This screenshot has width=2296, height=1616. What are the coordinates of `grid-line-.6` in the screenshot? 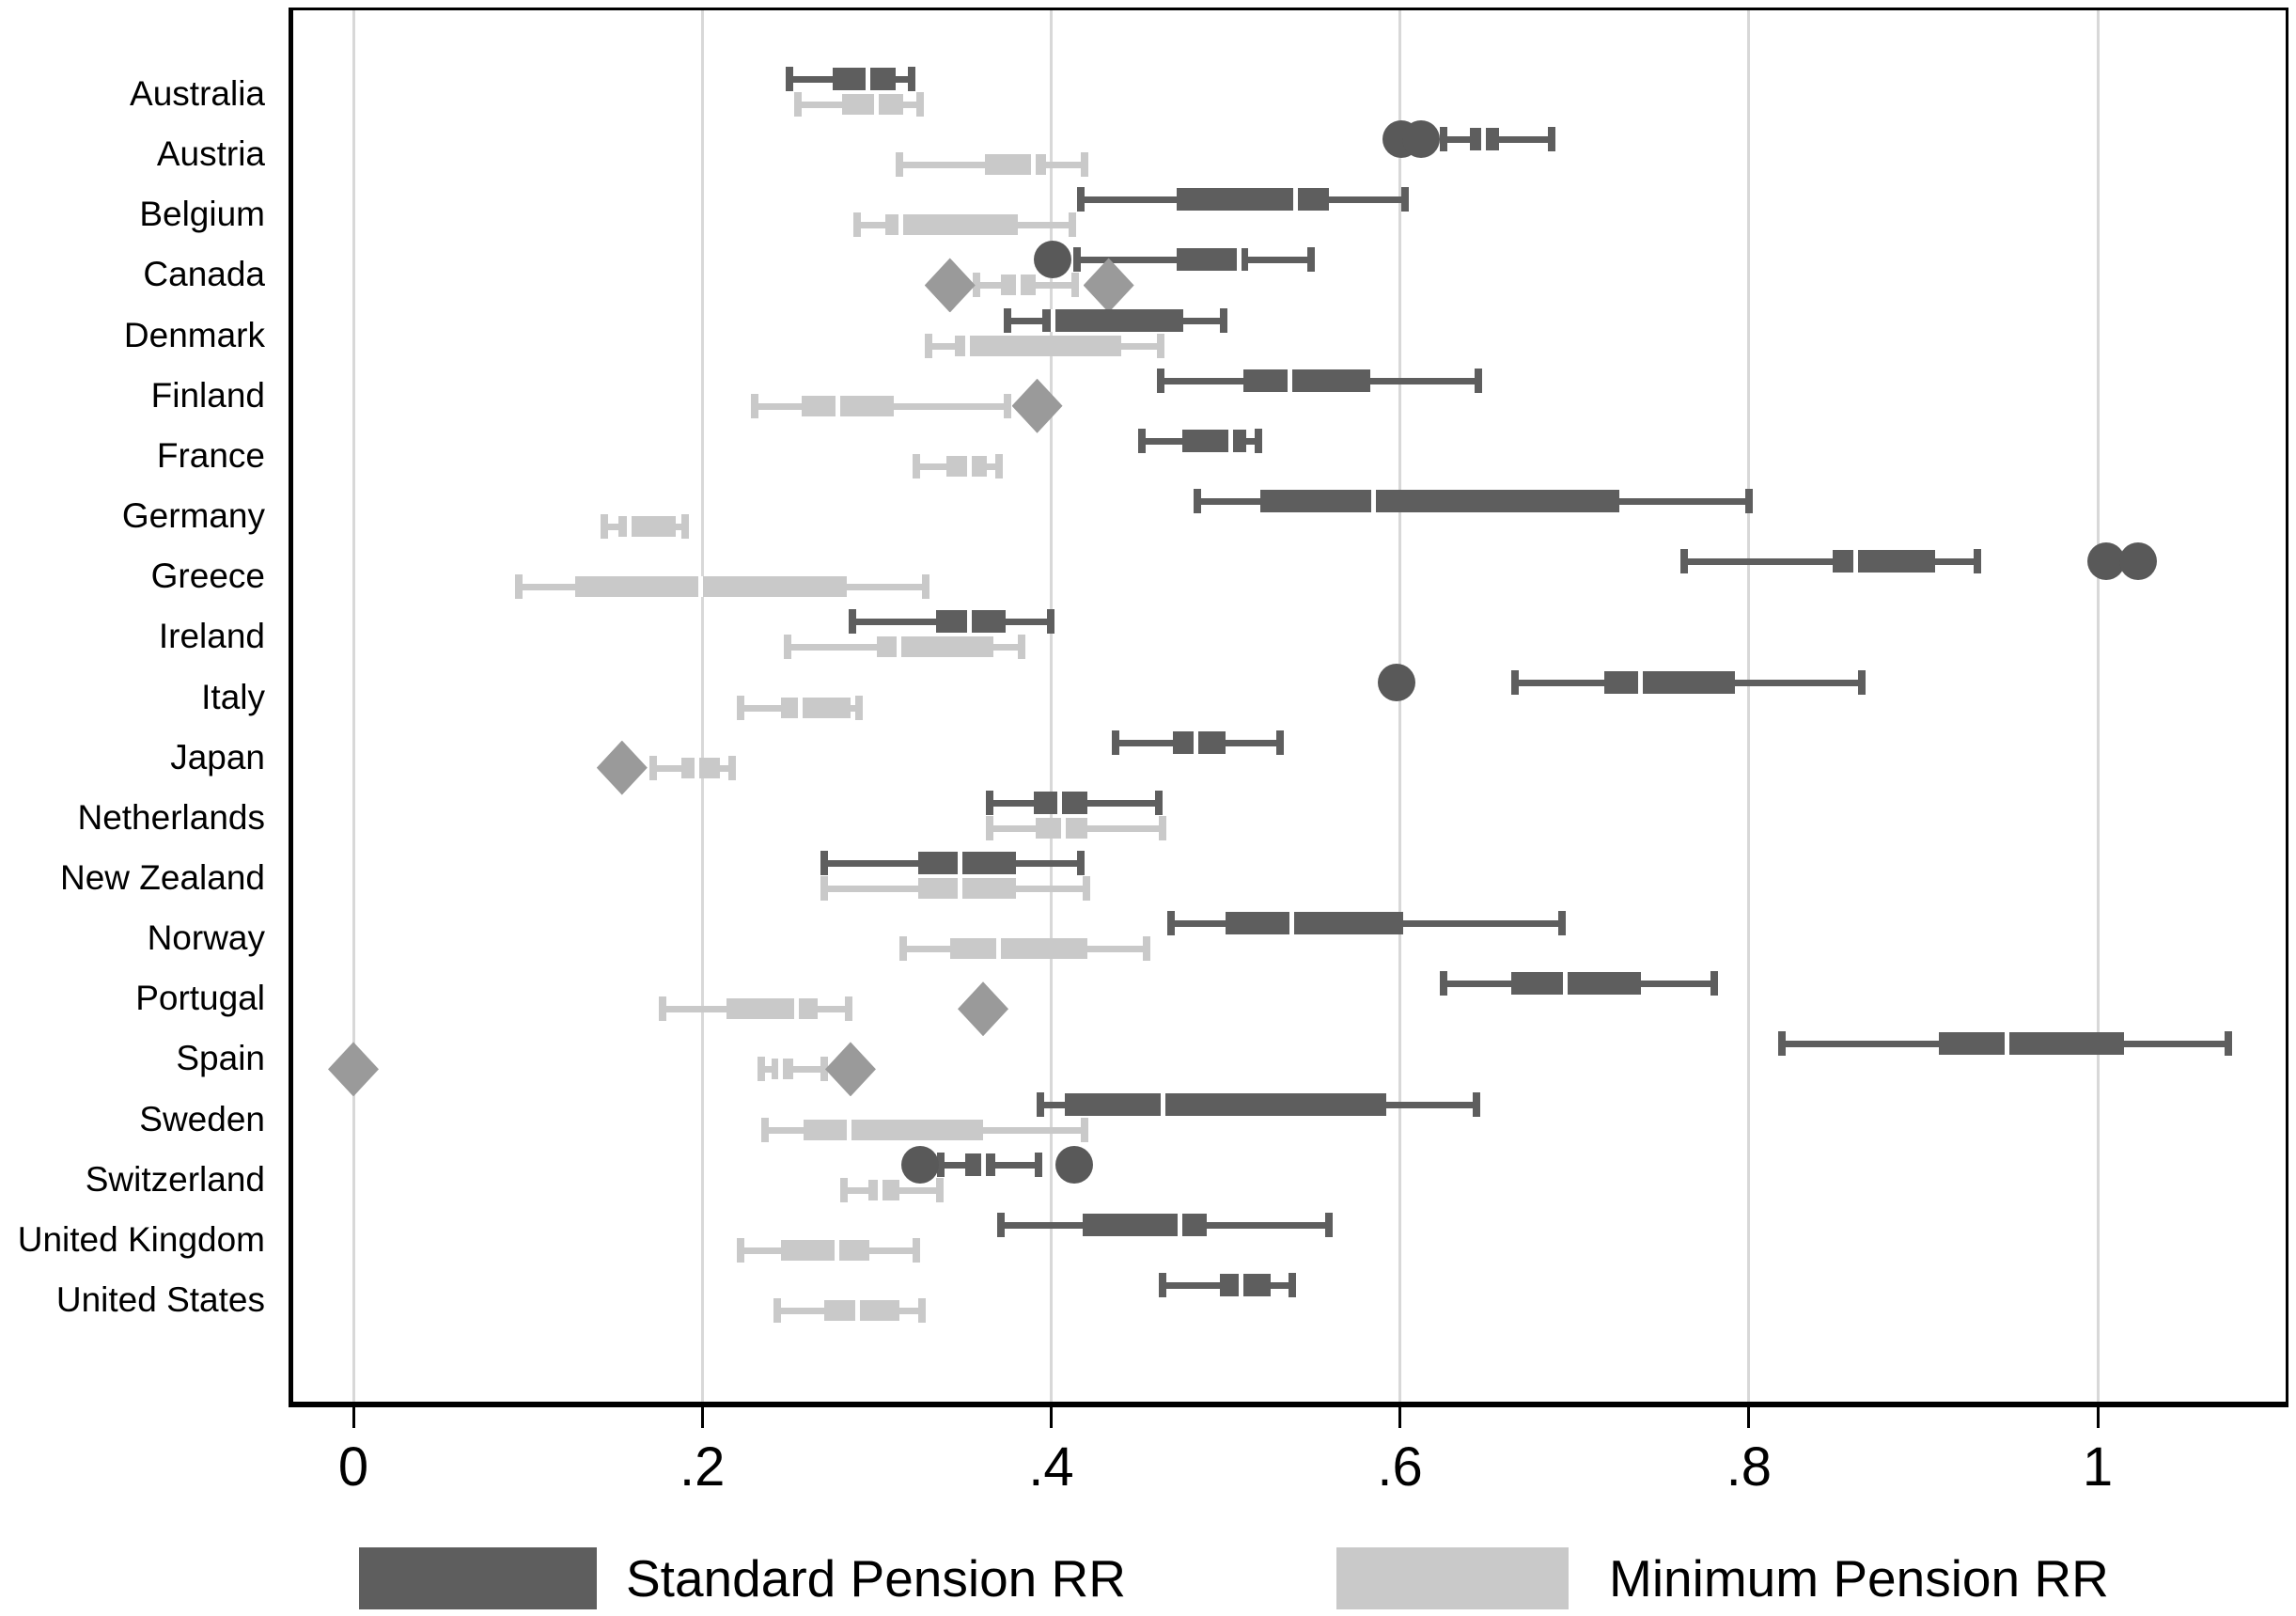 It's located at (1400, 706).